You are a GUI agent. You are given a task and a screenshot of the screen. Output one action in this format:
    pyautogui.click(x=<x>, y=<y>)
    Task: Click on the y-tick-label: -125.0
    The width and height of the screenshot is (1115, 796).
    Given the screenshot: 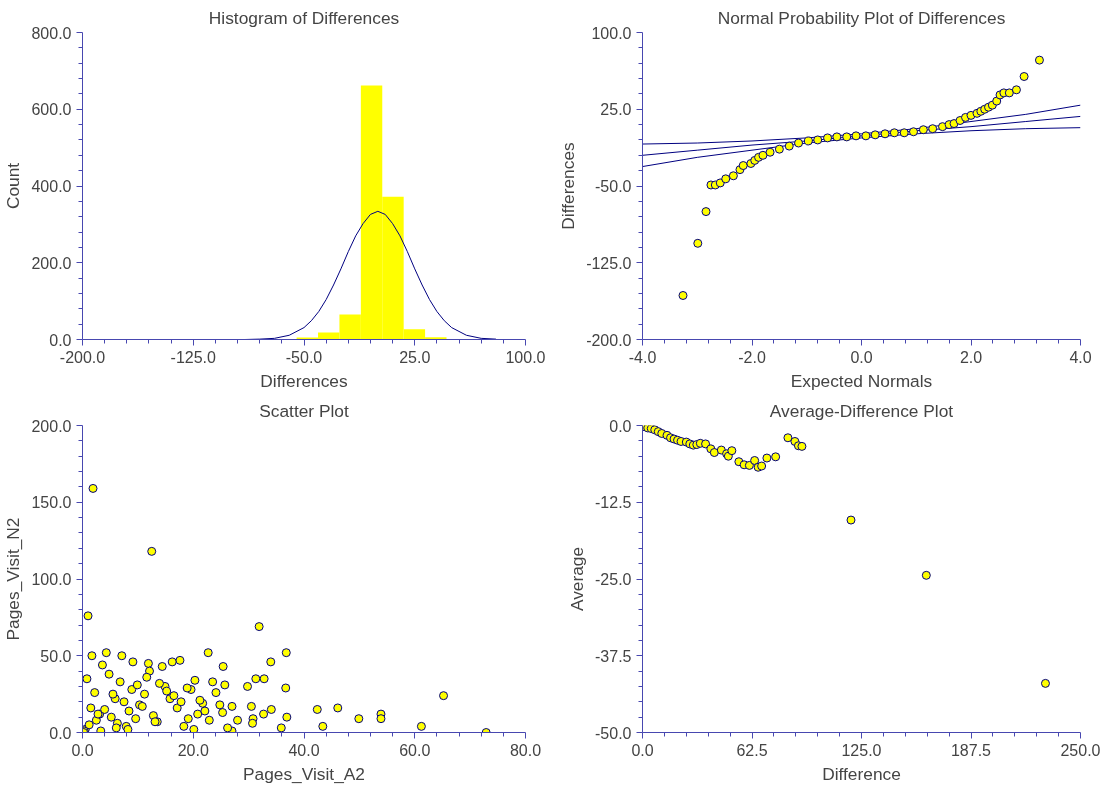 What is the action you would take?
    pyautogui.click(x=609, y=263)
    